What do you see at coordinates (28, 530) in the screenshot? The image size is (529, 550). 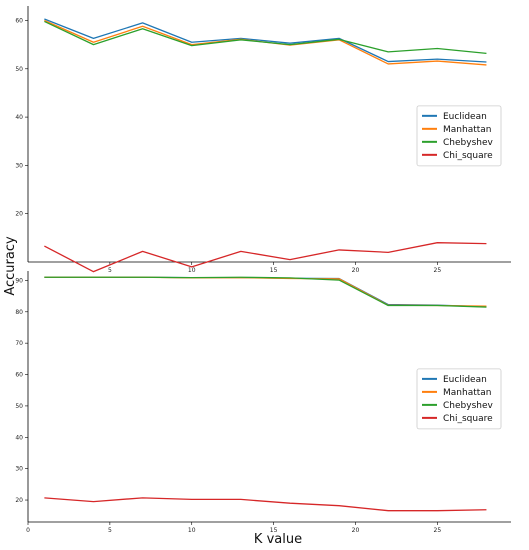 I see `x-tick-label: 0` at bounding box center [28, 530].